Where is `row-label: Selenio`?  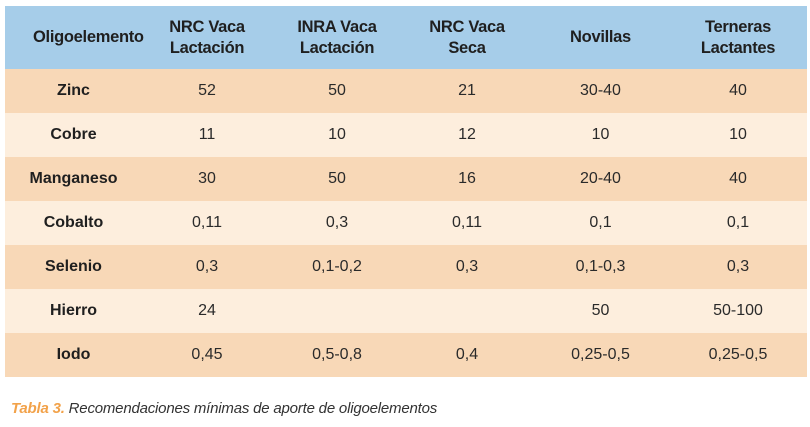 row-label: Selenio is located at coordinates (73, 266).